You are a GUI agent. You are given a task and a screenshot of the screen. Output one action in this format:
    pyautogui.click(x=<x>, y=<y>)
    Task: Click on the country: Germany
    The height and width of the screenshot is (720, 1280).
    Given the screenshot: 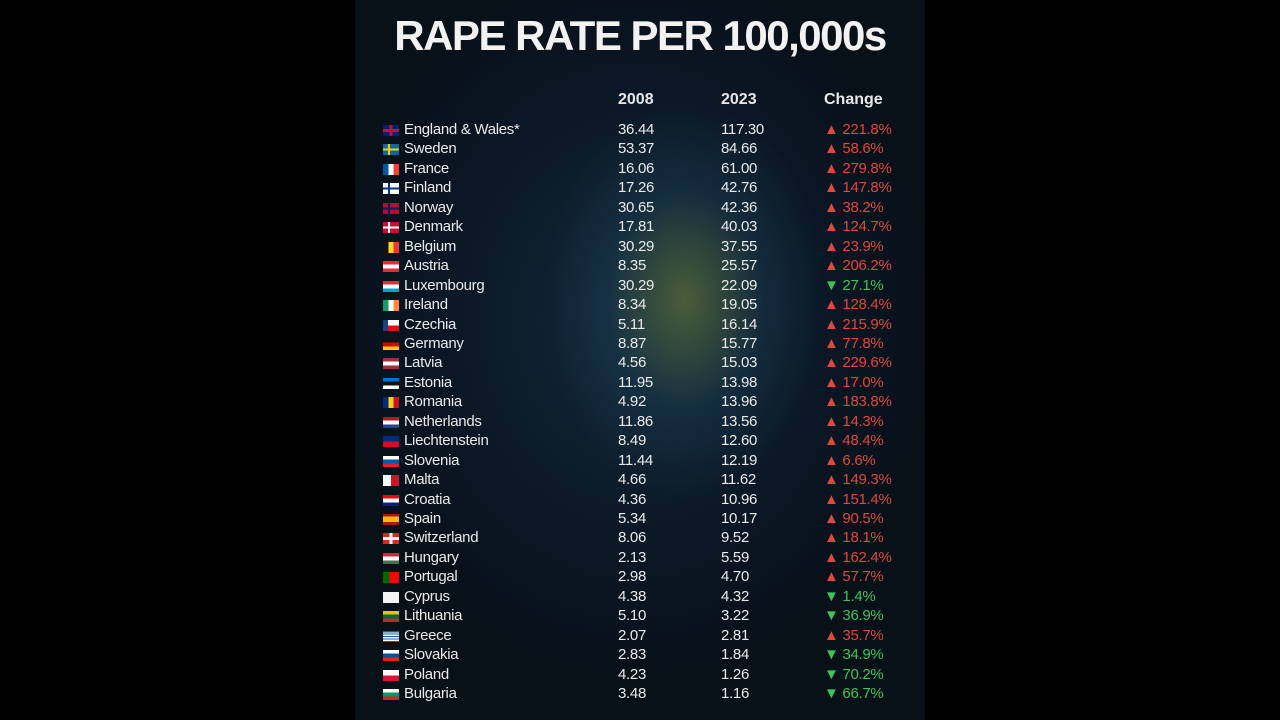 What is the action you would take?
    pyautogui.click(x=434, y=343)
    